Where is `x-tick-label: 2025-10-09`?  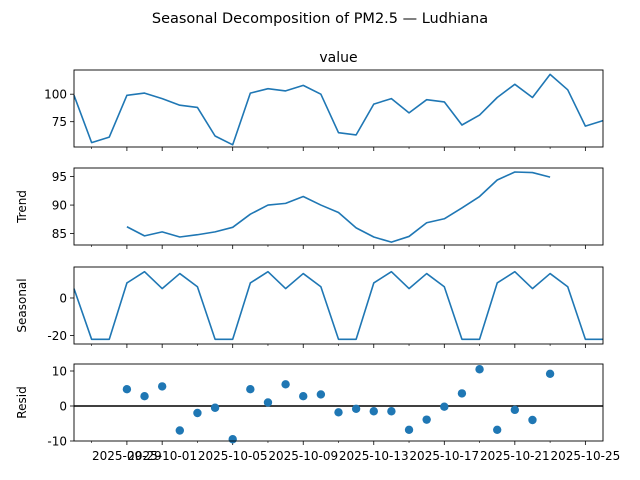 x-tick-label: 2025-10-09 is located at coordinates (303, 456).